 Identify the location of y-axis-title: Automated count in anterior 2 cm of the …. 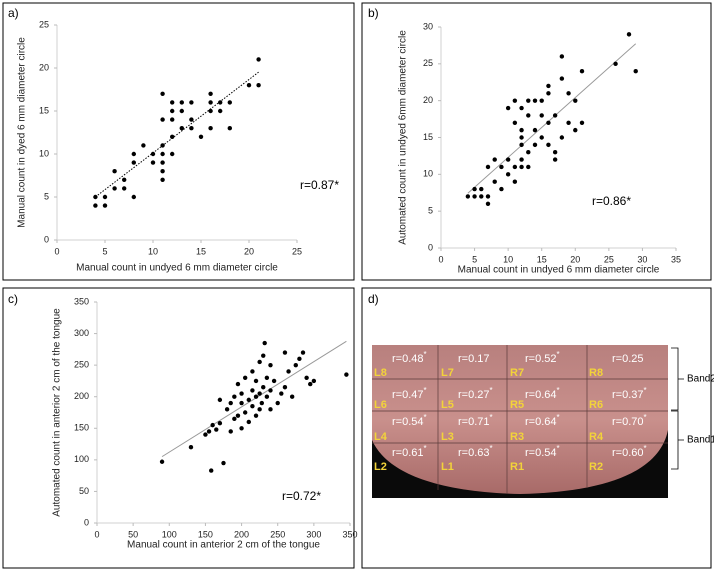
(57, 412).